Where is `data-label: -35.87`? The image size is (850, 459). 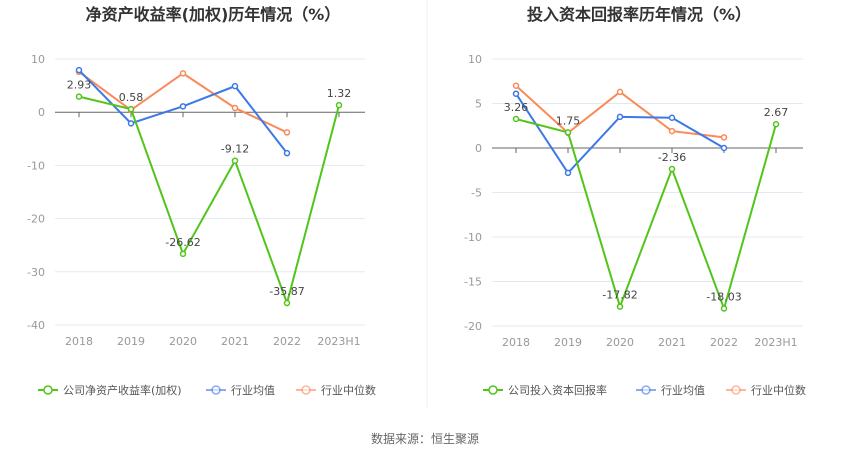 data-label: -35.87 is located at coordinates (286, 291).